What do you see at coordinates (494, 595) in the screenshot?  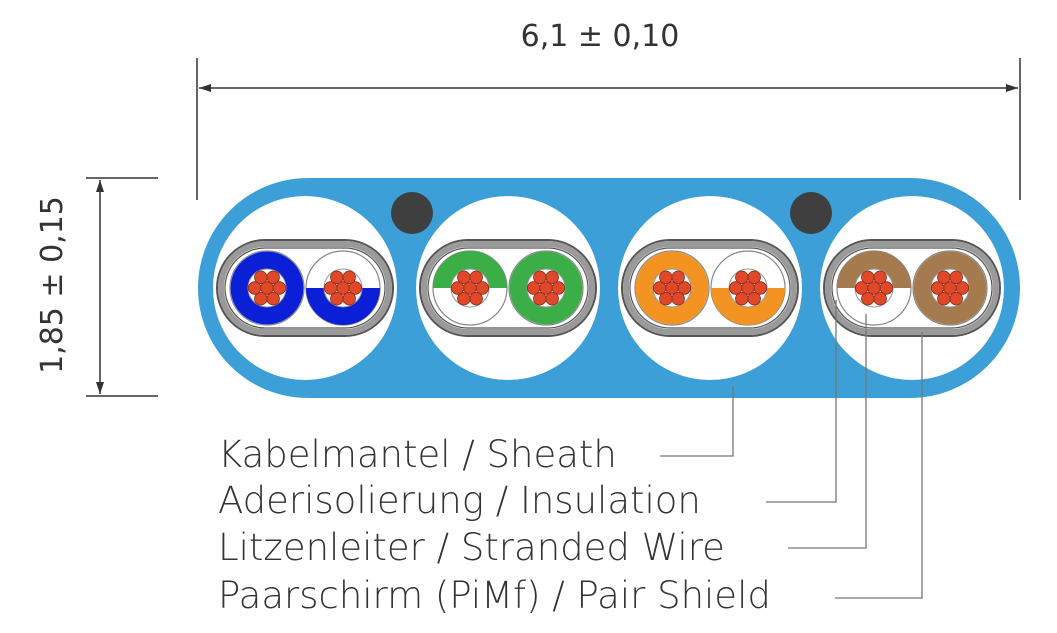 I see `label-pair-shield: Paarschirm (PiMf) / Pair Shield` at bounding box center [494, 595].